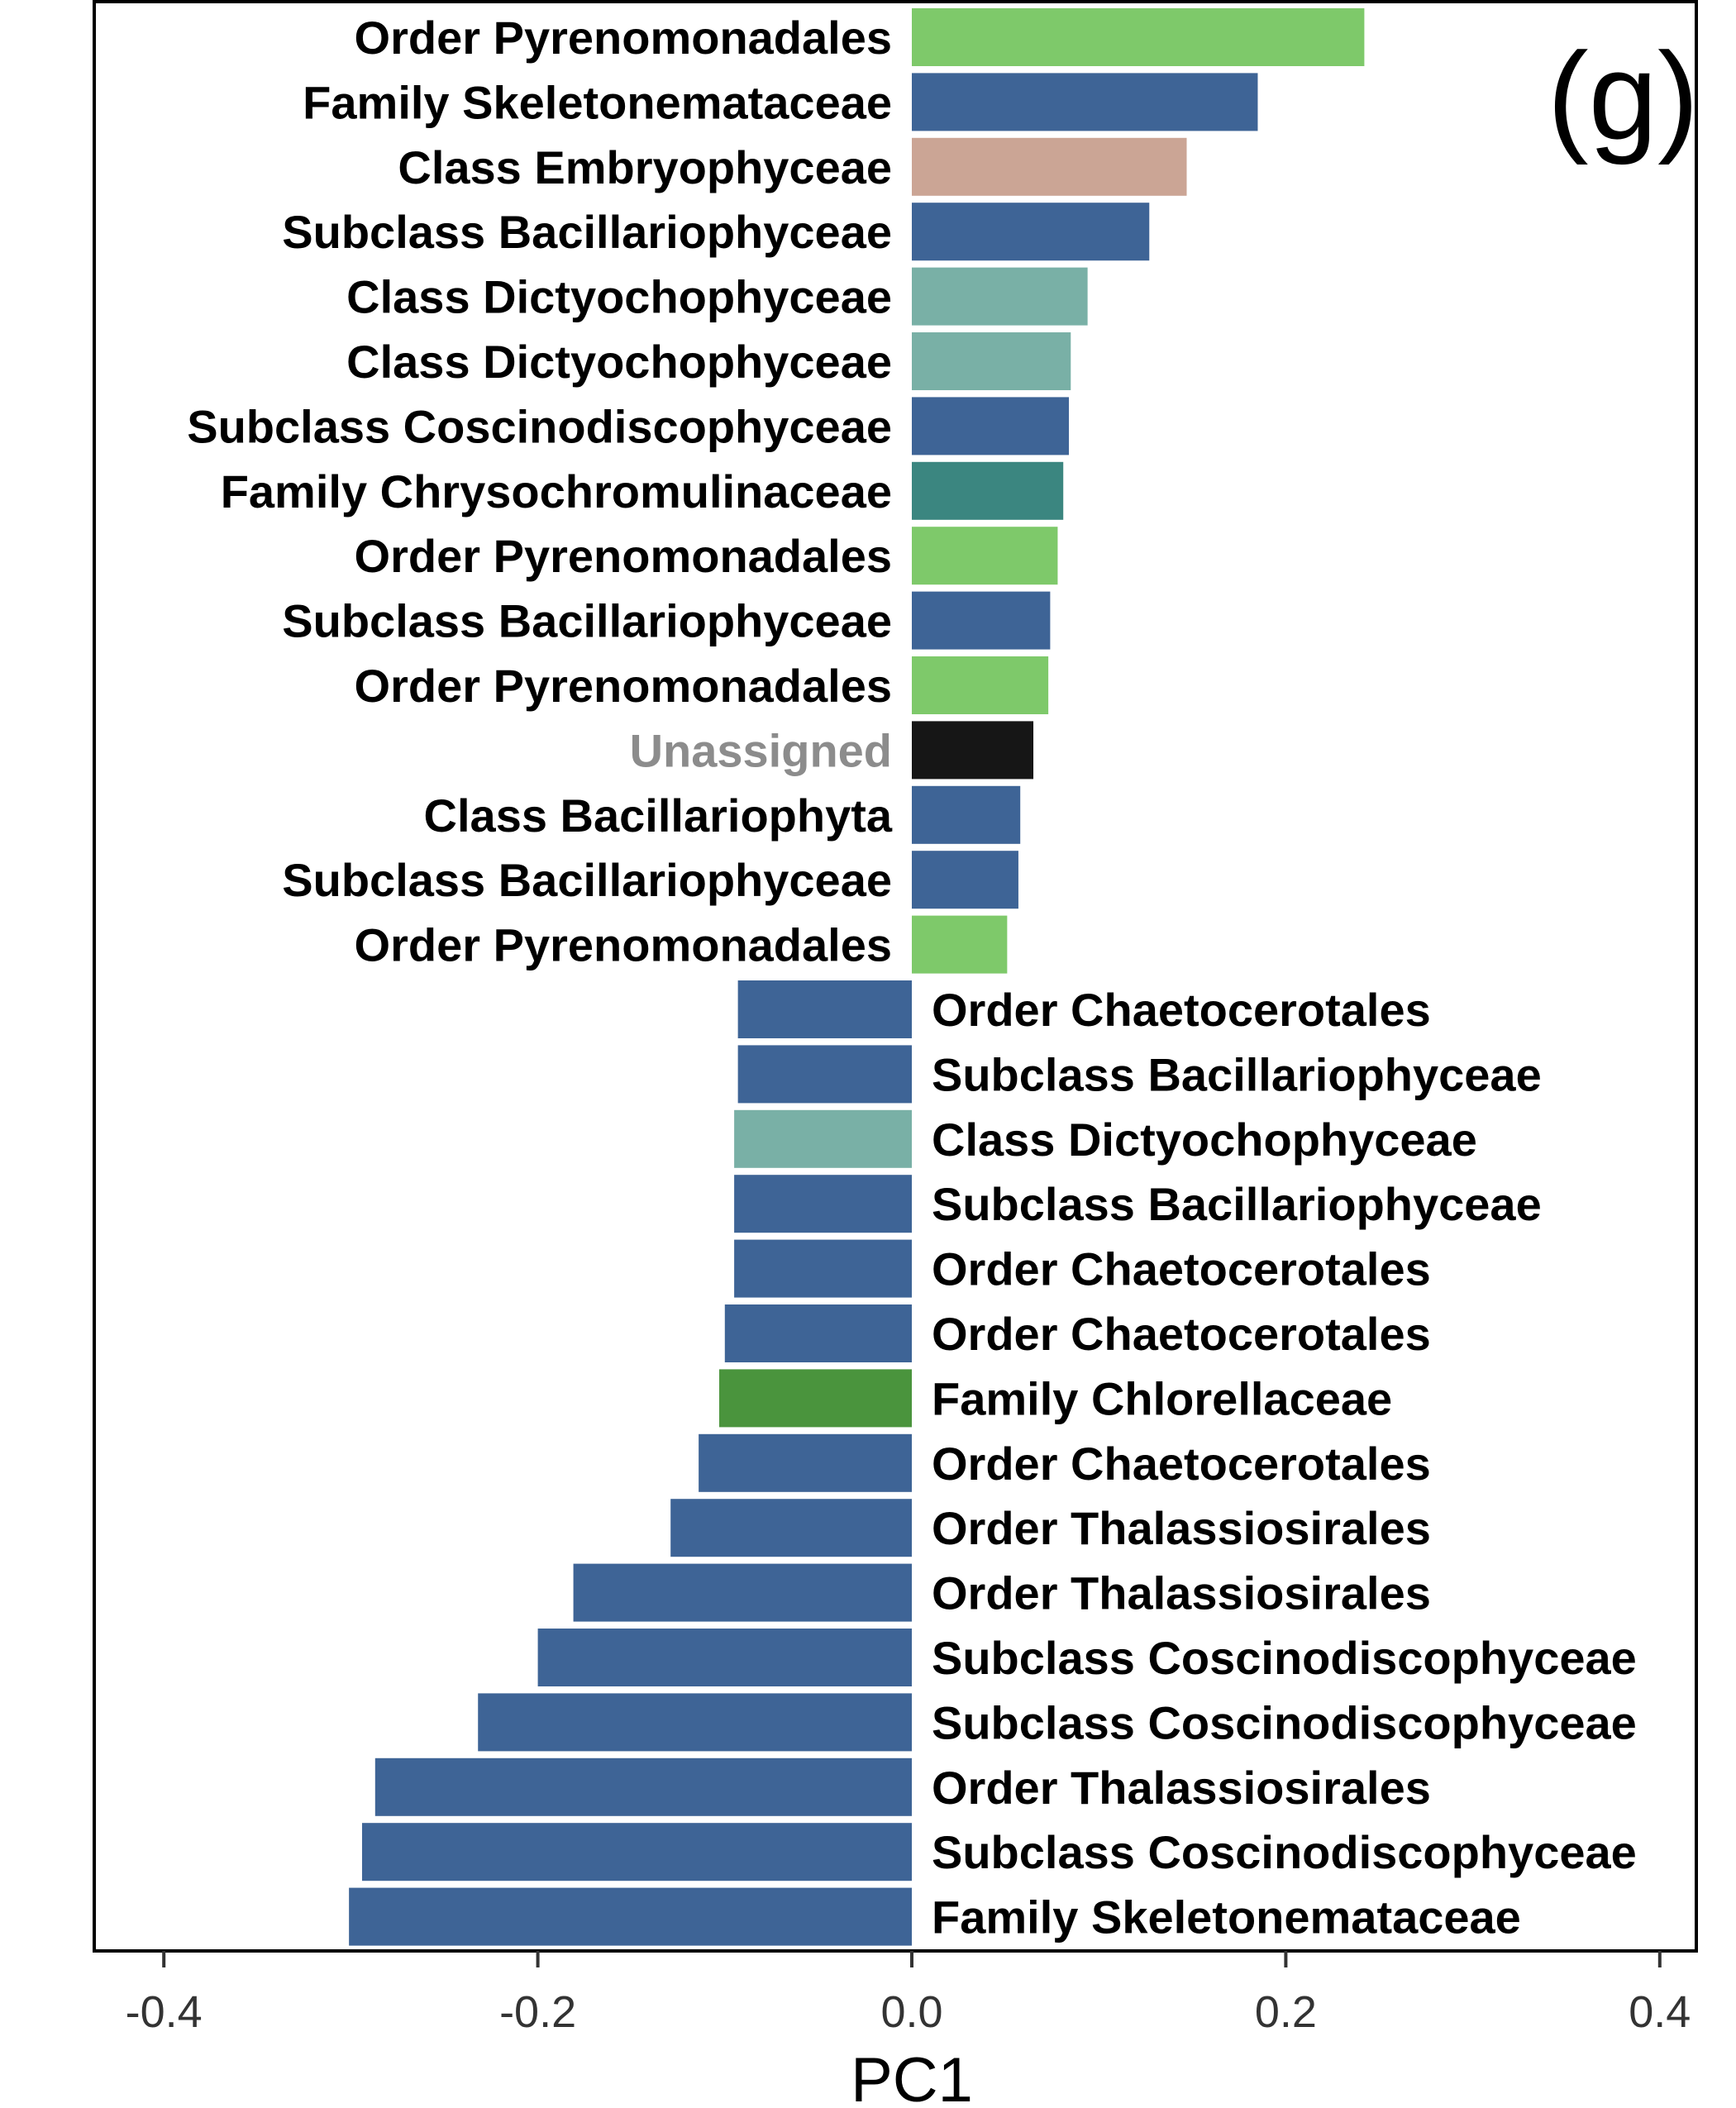 The width and height of the screenshot is (1736, 2108). Describe the element at coordinates (1181, 1334) in the screenshot. I see `bar-label-21: Order Chaetocerotales` at that location.